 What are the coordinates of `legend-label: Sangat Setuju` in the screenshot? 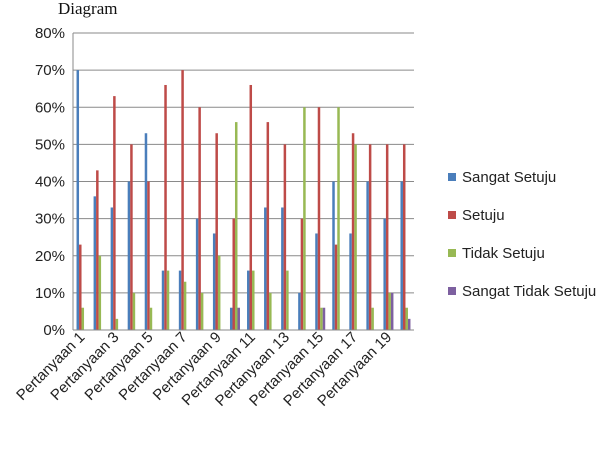 It's located at (509, 177).